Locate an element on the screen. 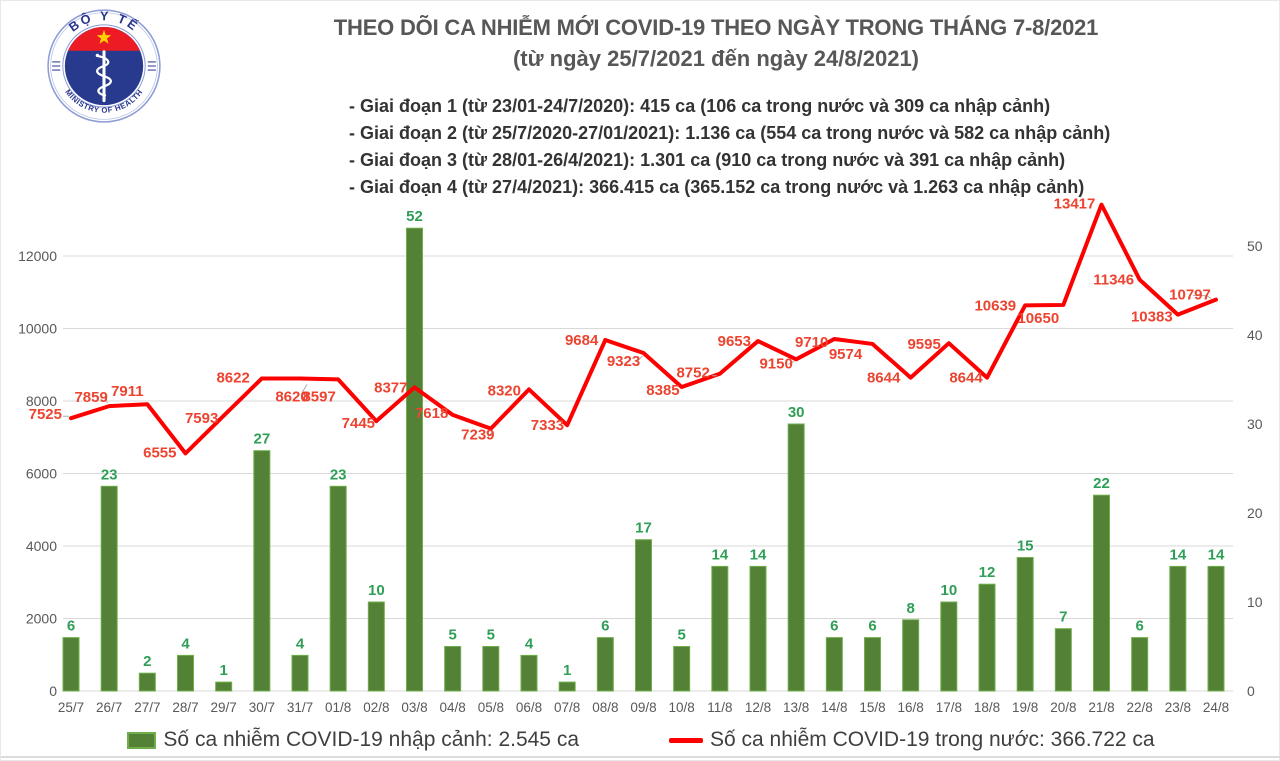 The width and height of the screenshot is (1280, 761). svg-text: 21/8 is located at coordinates (1101, 707).